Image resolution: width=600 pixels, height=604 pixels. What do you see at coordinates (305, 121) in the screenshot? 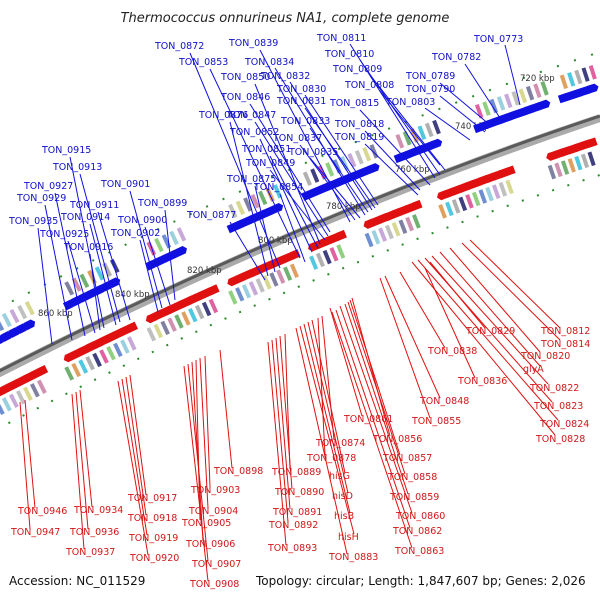
I see `gene-label: TON_0833` at bounding box center [305, 121].